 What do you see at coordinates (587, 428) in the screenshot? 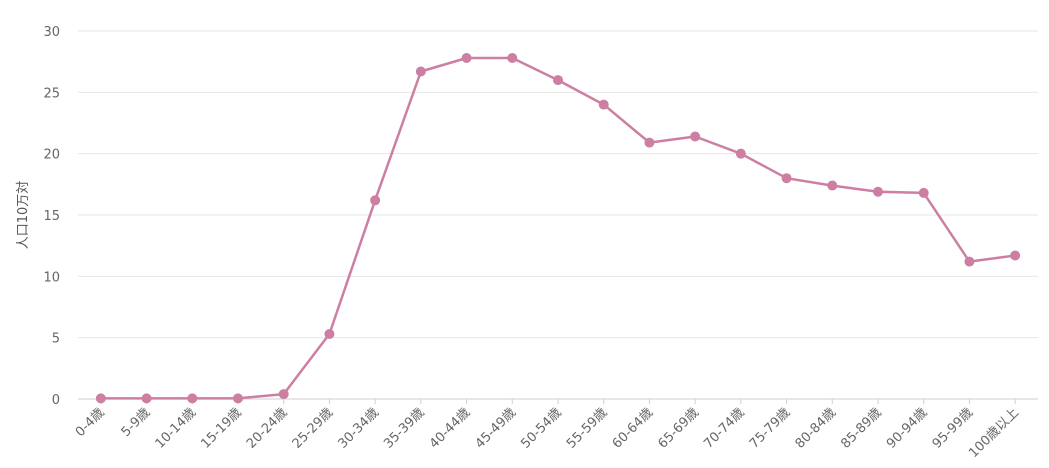
I see `x-tick-label: 55-59歳` at bounding box center [587, 428].